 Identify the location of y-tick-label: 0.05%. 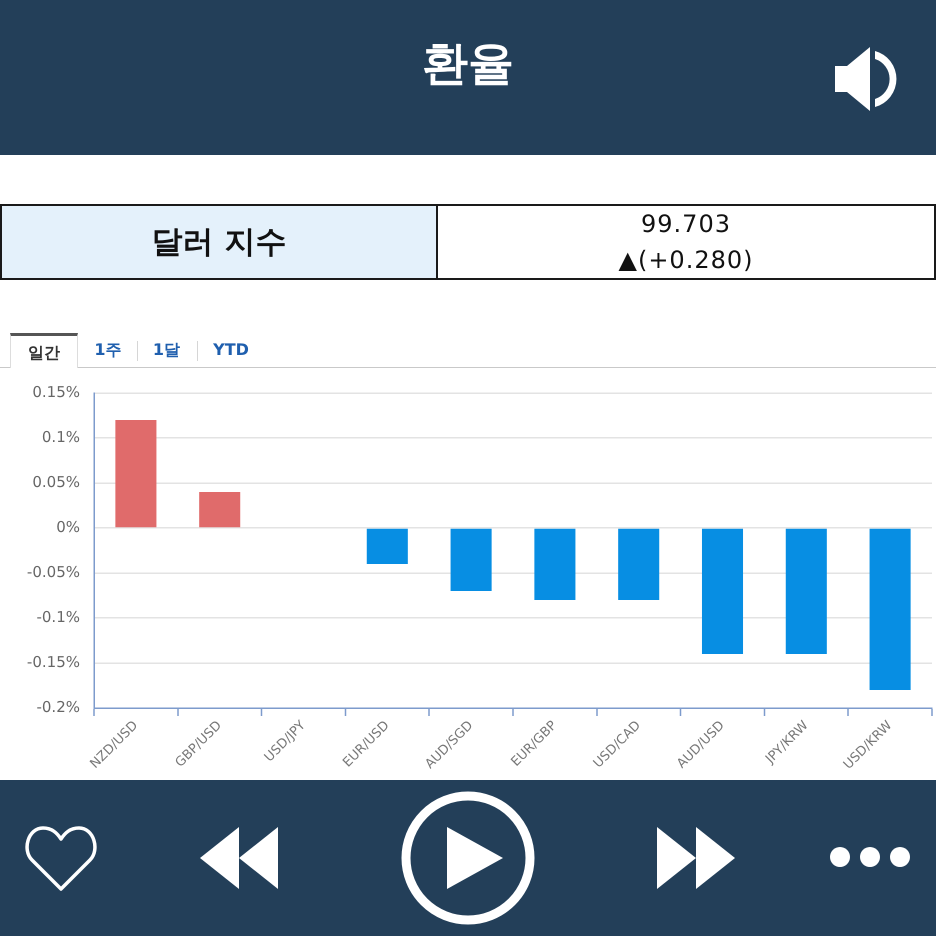
(56, 481).